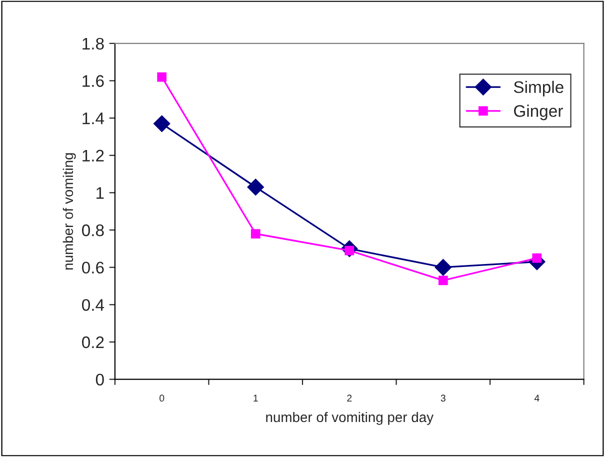 This screenshot has height=457, width=605. What do you see at coordinates (539, 88) in the screenshot?
I see `legend-label: Simple` at bounding box center [539, 88].